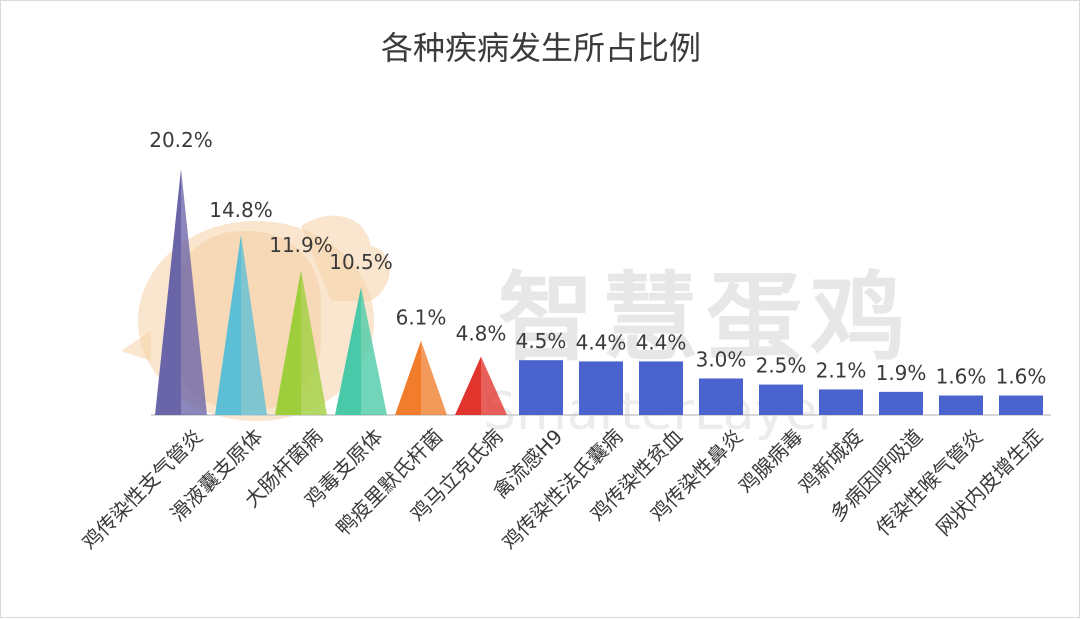  I want to click on data-label: 3.0%, so click(721, 359).